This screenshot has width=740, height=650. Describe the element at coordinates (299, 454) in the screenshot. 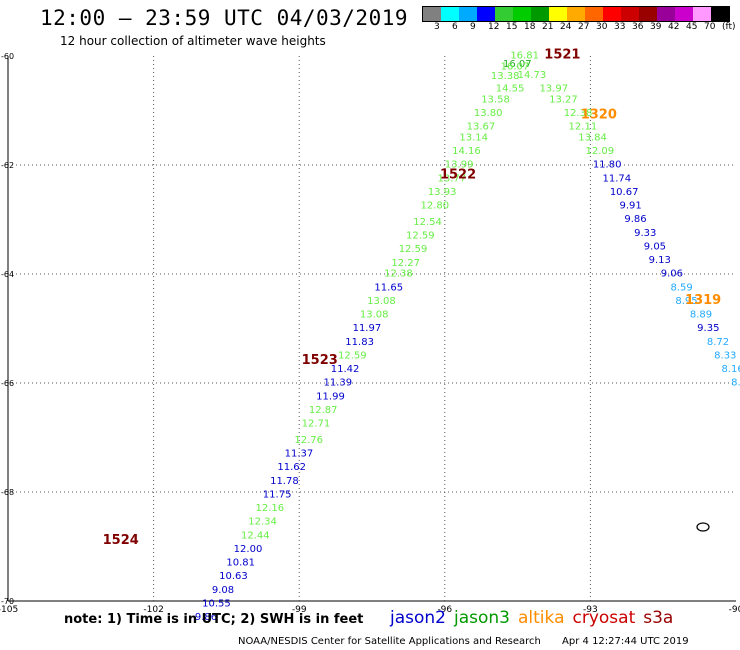

I see `wave-height-label: 11.37` at that location.